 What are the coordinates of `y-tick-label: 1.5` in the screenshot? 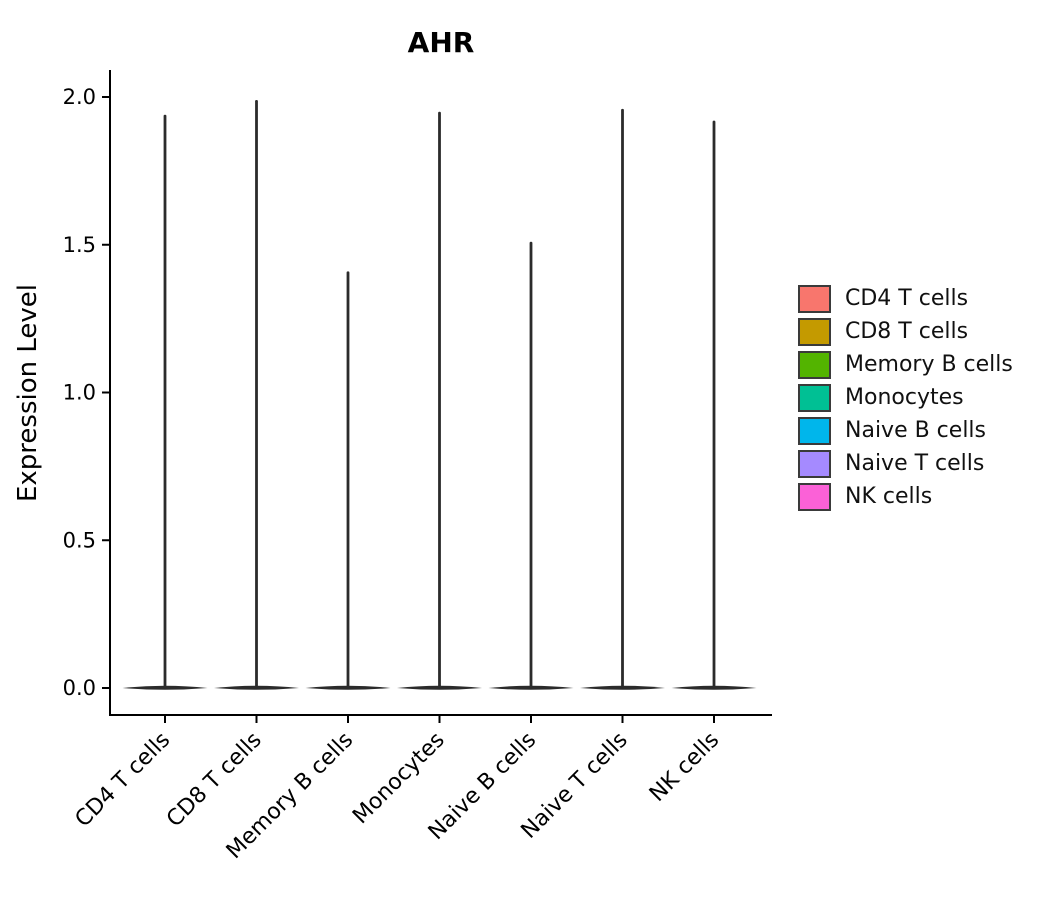 It's located at (79, 245).